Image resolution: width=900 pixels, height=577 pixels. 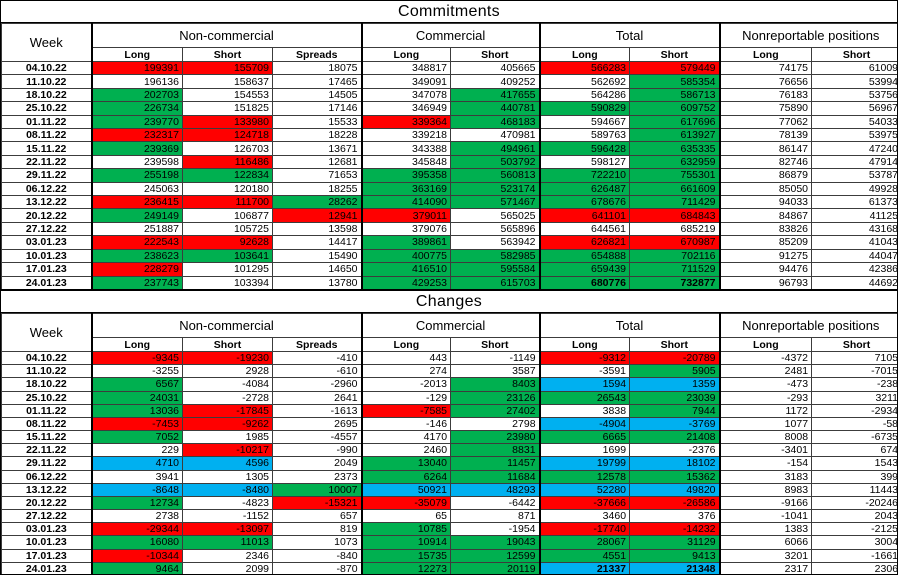 I want to click on data-cell: 617696, so click(x=675, y=122).